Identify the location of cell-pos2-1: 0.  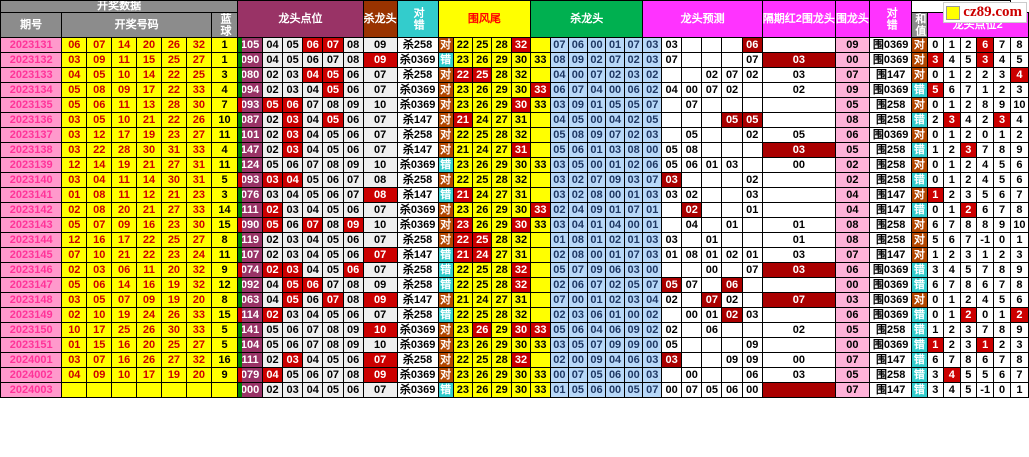
(935, 45).